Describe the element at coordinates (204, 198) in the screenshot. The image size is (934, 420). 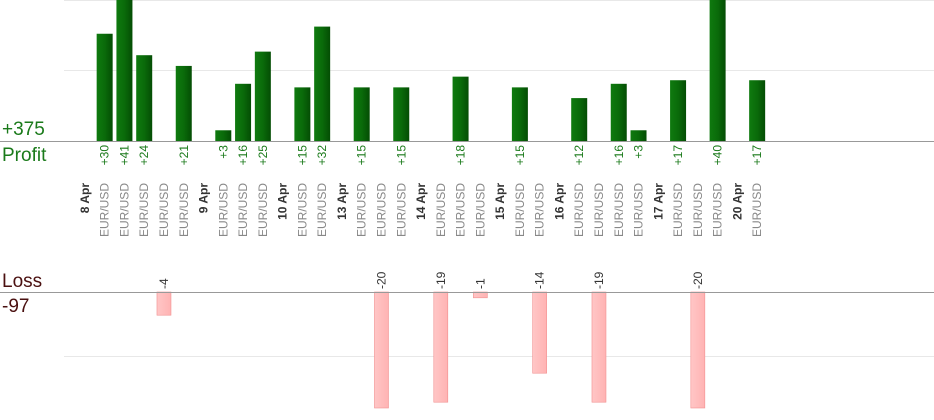
I see `date-label: 9 Apr` at that location.